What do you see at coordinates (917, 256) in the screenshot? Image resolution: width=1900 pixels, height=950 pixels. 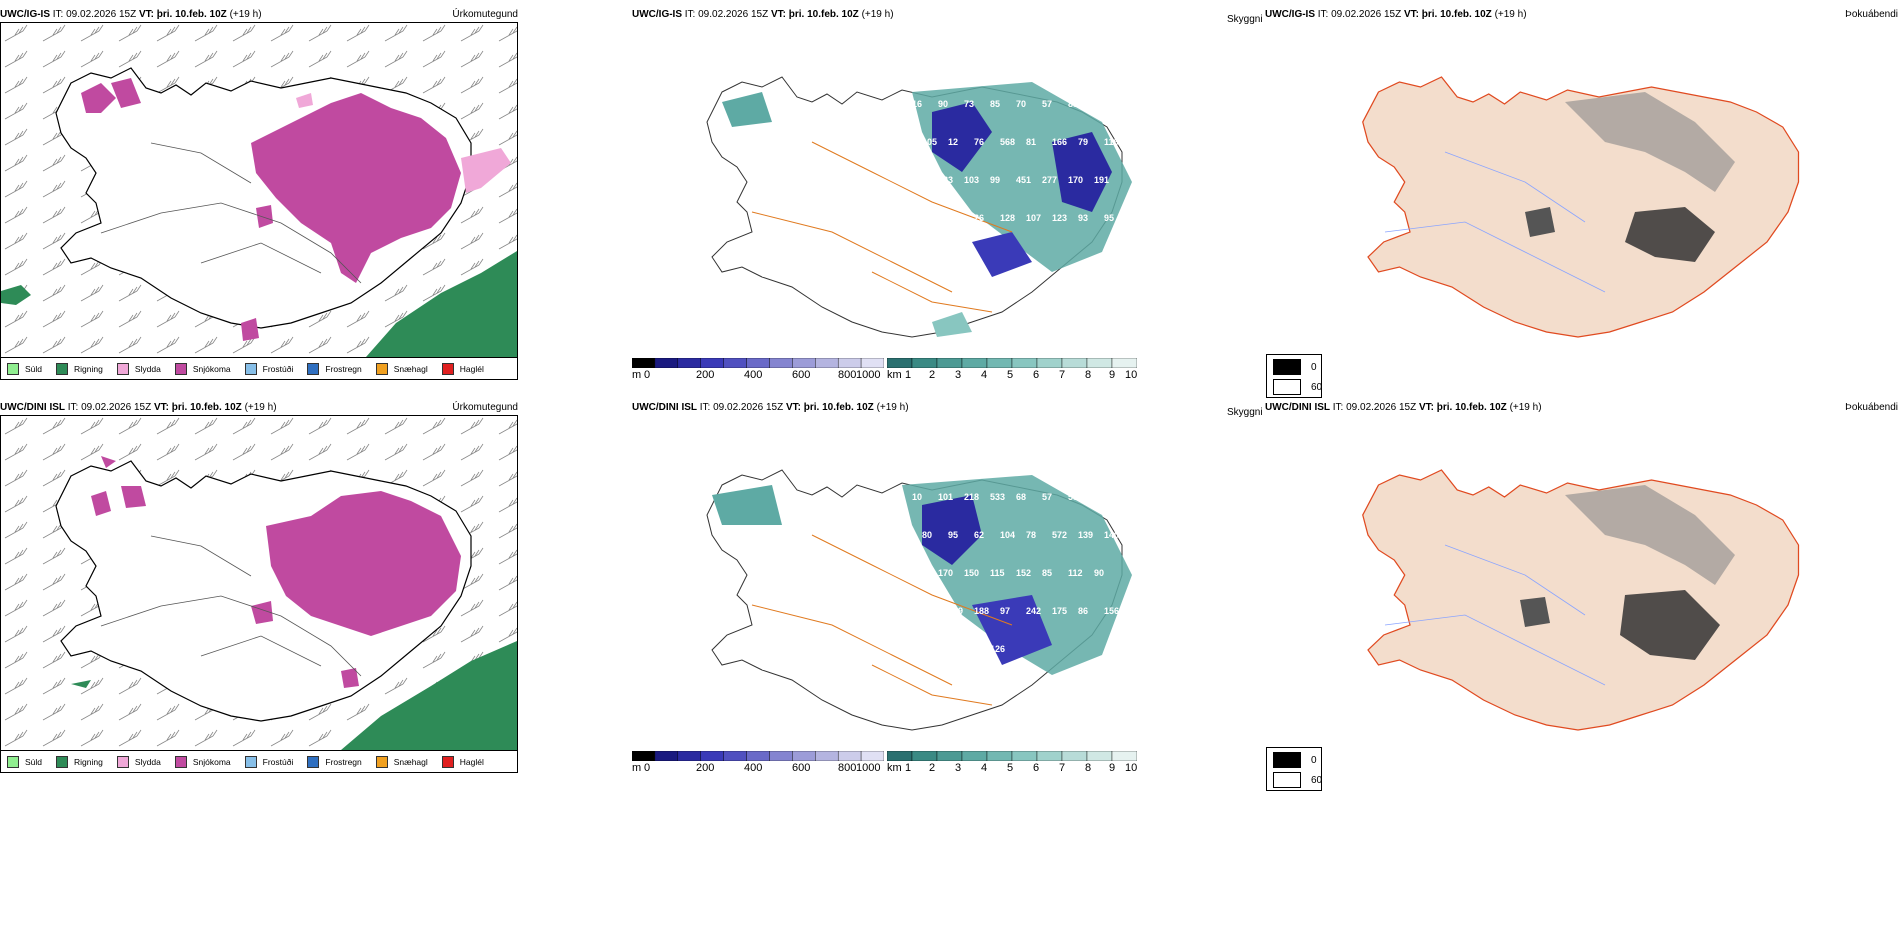 I see `visibility-value-label: 47` at bounding box center [917, 256].